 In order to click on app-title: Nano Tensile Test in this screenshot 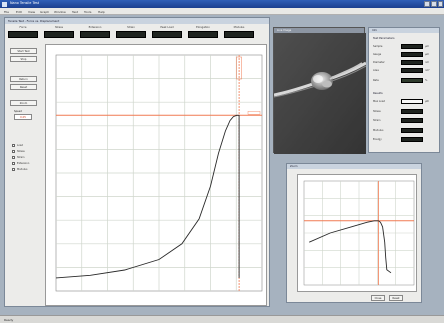, I will do `click(25, 3)`.